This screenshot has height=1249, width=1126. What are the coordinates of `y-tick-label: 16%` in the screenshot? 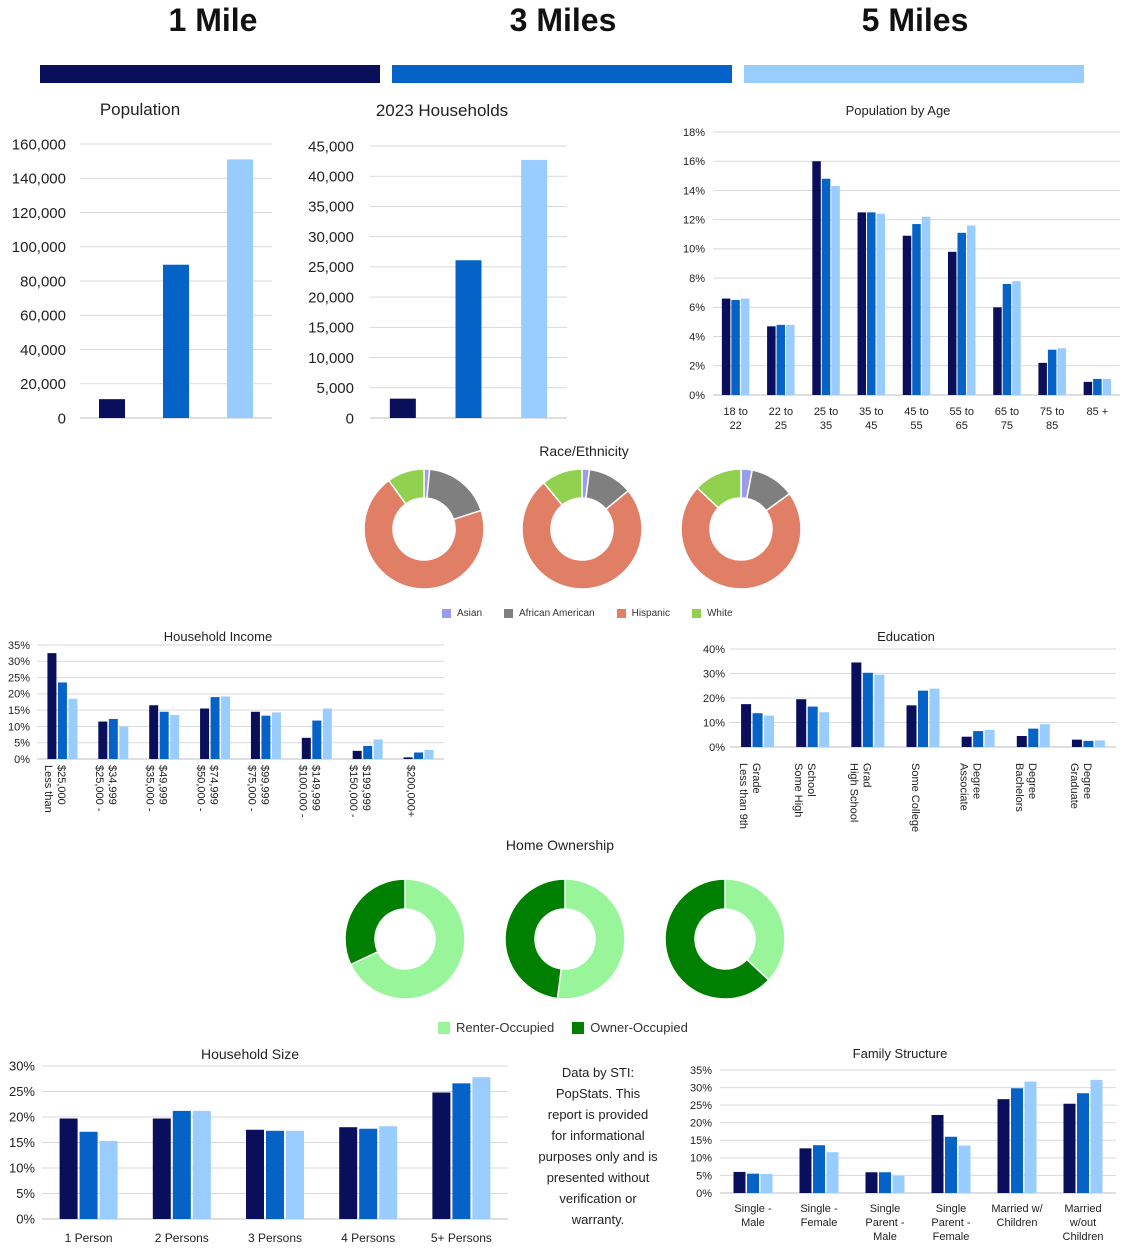 It's located at (694, 162).